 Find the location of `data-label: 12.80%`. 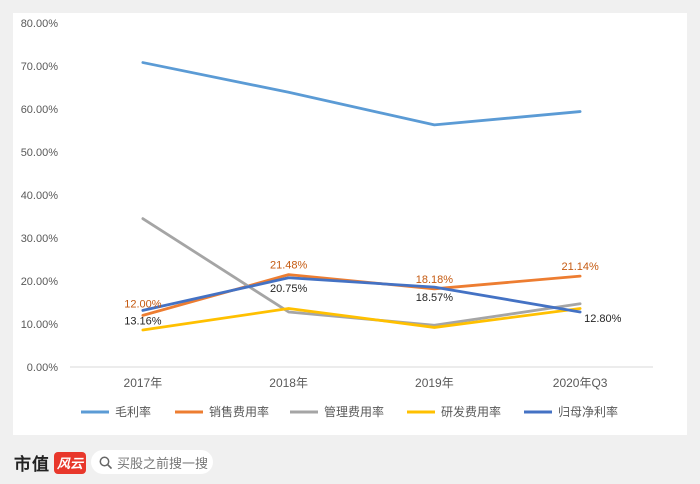

data-label: 12.80% is located at coordinates (603, 319).